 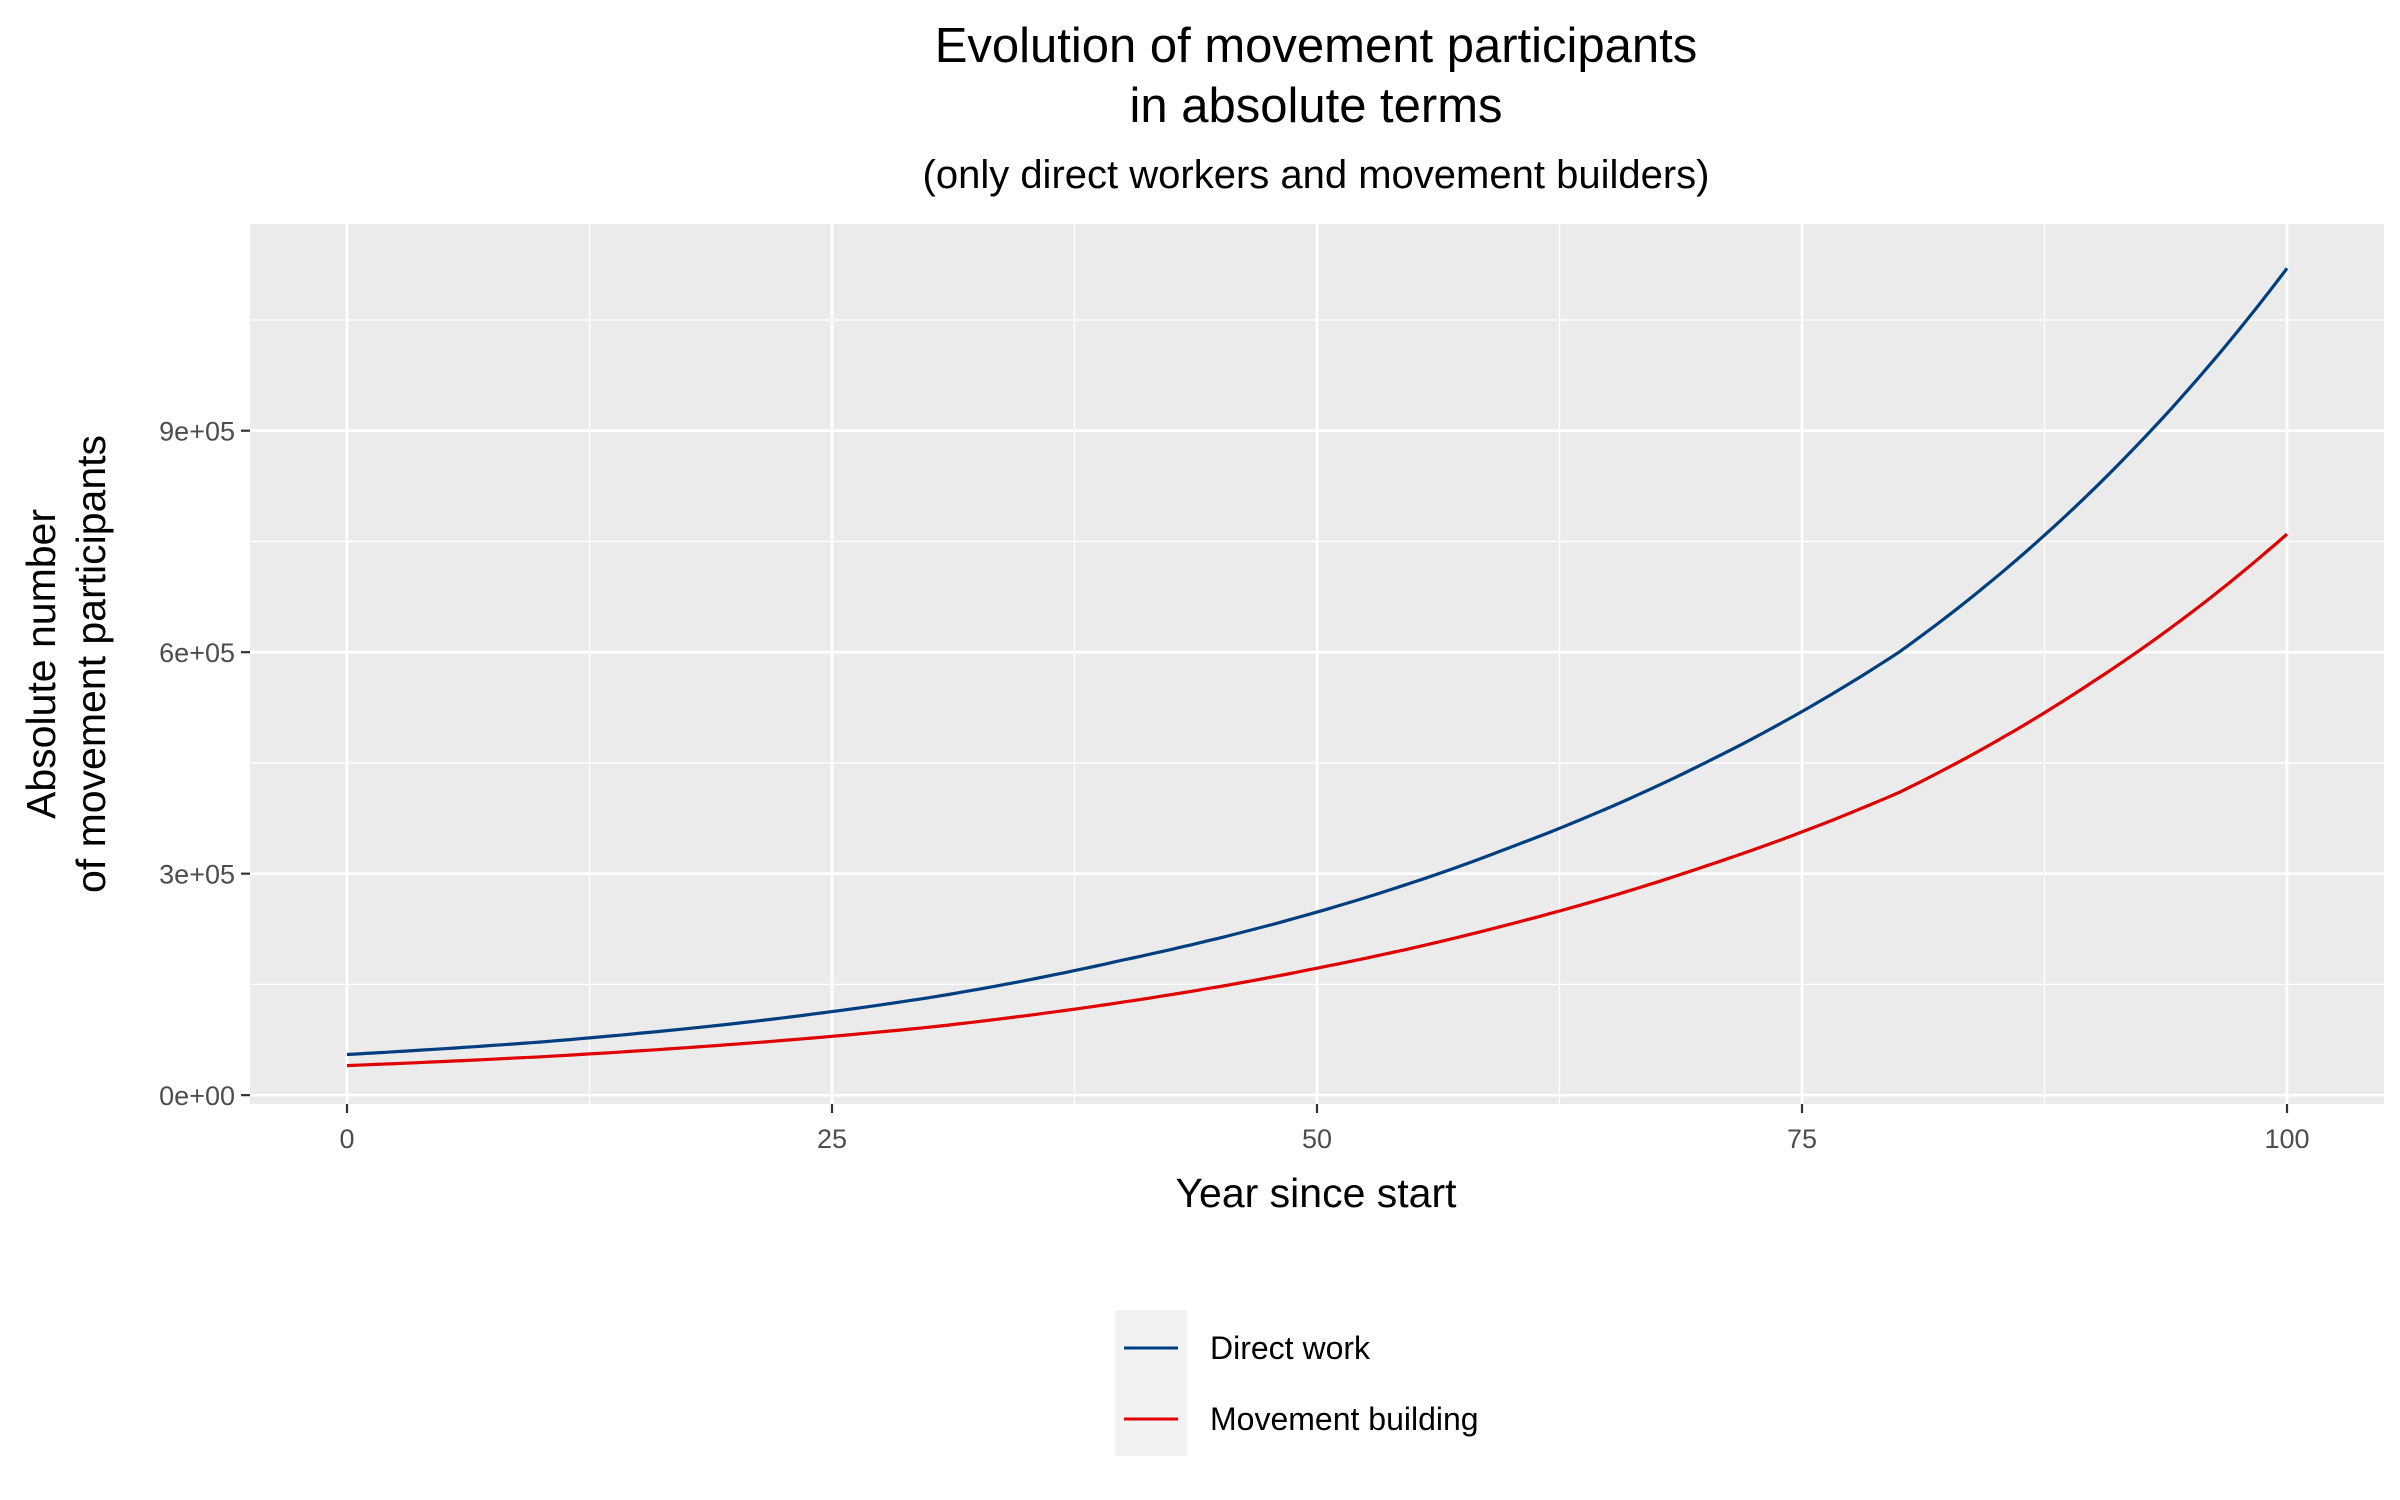 What do you see at coordinates (1315, 106) in the screenshot?
I see `chart-title-line-2: in absolute terms` at bounding box center [1315, 106].